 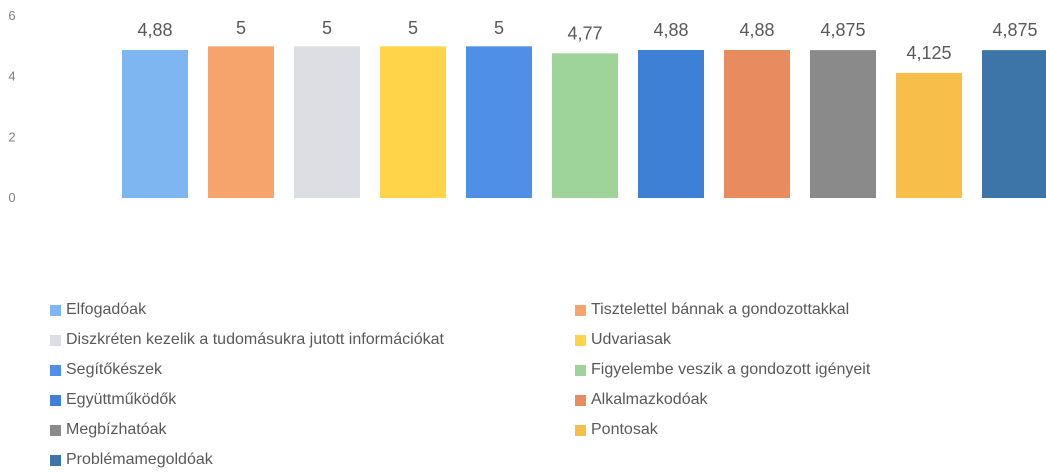 What do you see at coordinates (312, 430) in the screenshot?
I see `legend-item: Megbízhatóak` at bounding box center [312, 430].